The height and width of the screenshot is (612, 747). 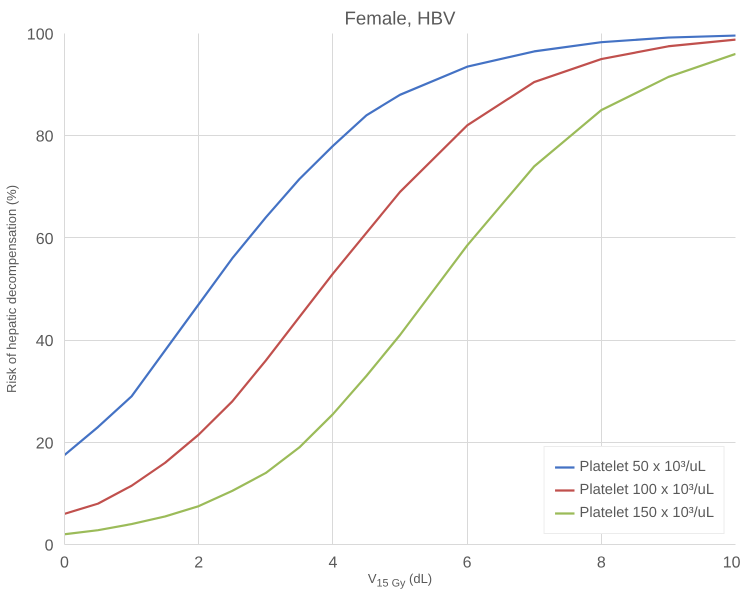 What do you see at coordinates (65, 563) in the screenshot?
I see `x-tick-label: 0` at bounding box center [65, 563].